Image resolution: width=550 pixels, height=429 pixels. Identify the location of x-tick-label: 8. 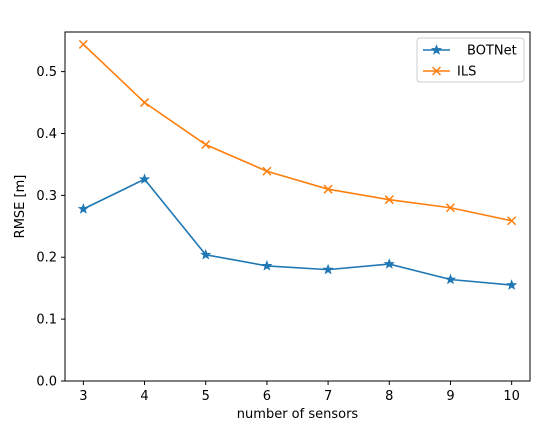
(389, 396).